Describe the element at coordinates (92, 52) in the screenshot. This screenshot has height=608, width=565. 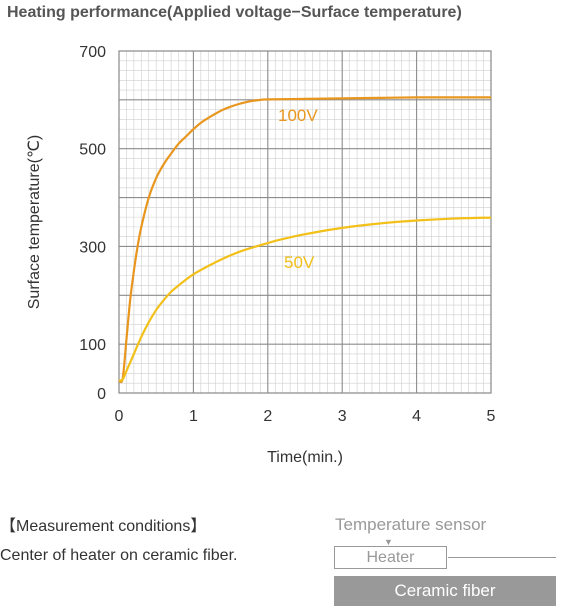
I see `y-tick-label: 700` at that location.